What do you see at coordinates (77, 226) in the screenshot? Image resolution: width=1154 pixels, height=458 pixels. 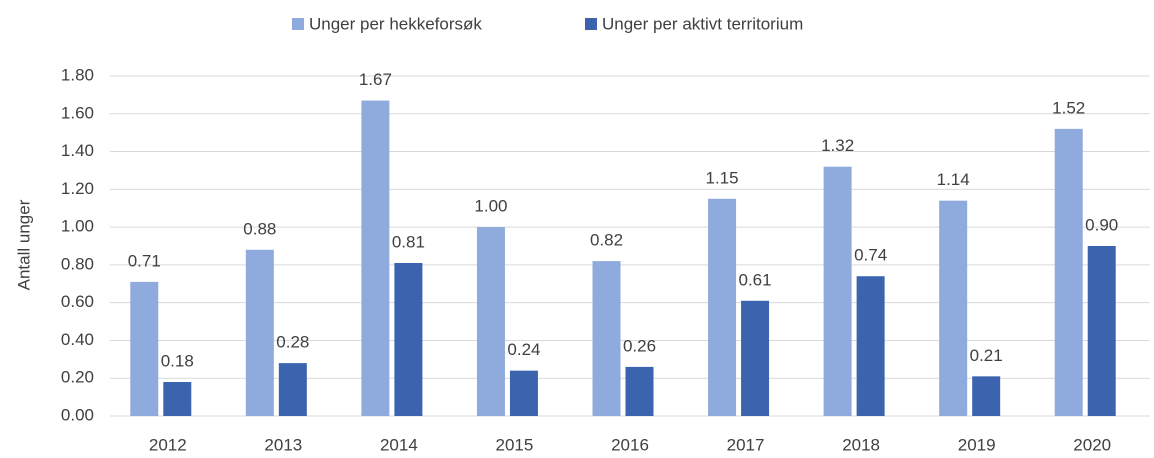 I see `y-tick-label: 1.00` at bounding box center [77, 226].